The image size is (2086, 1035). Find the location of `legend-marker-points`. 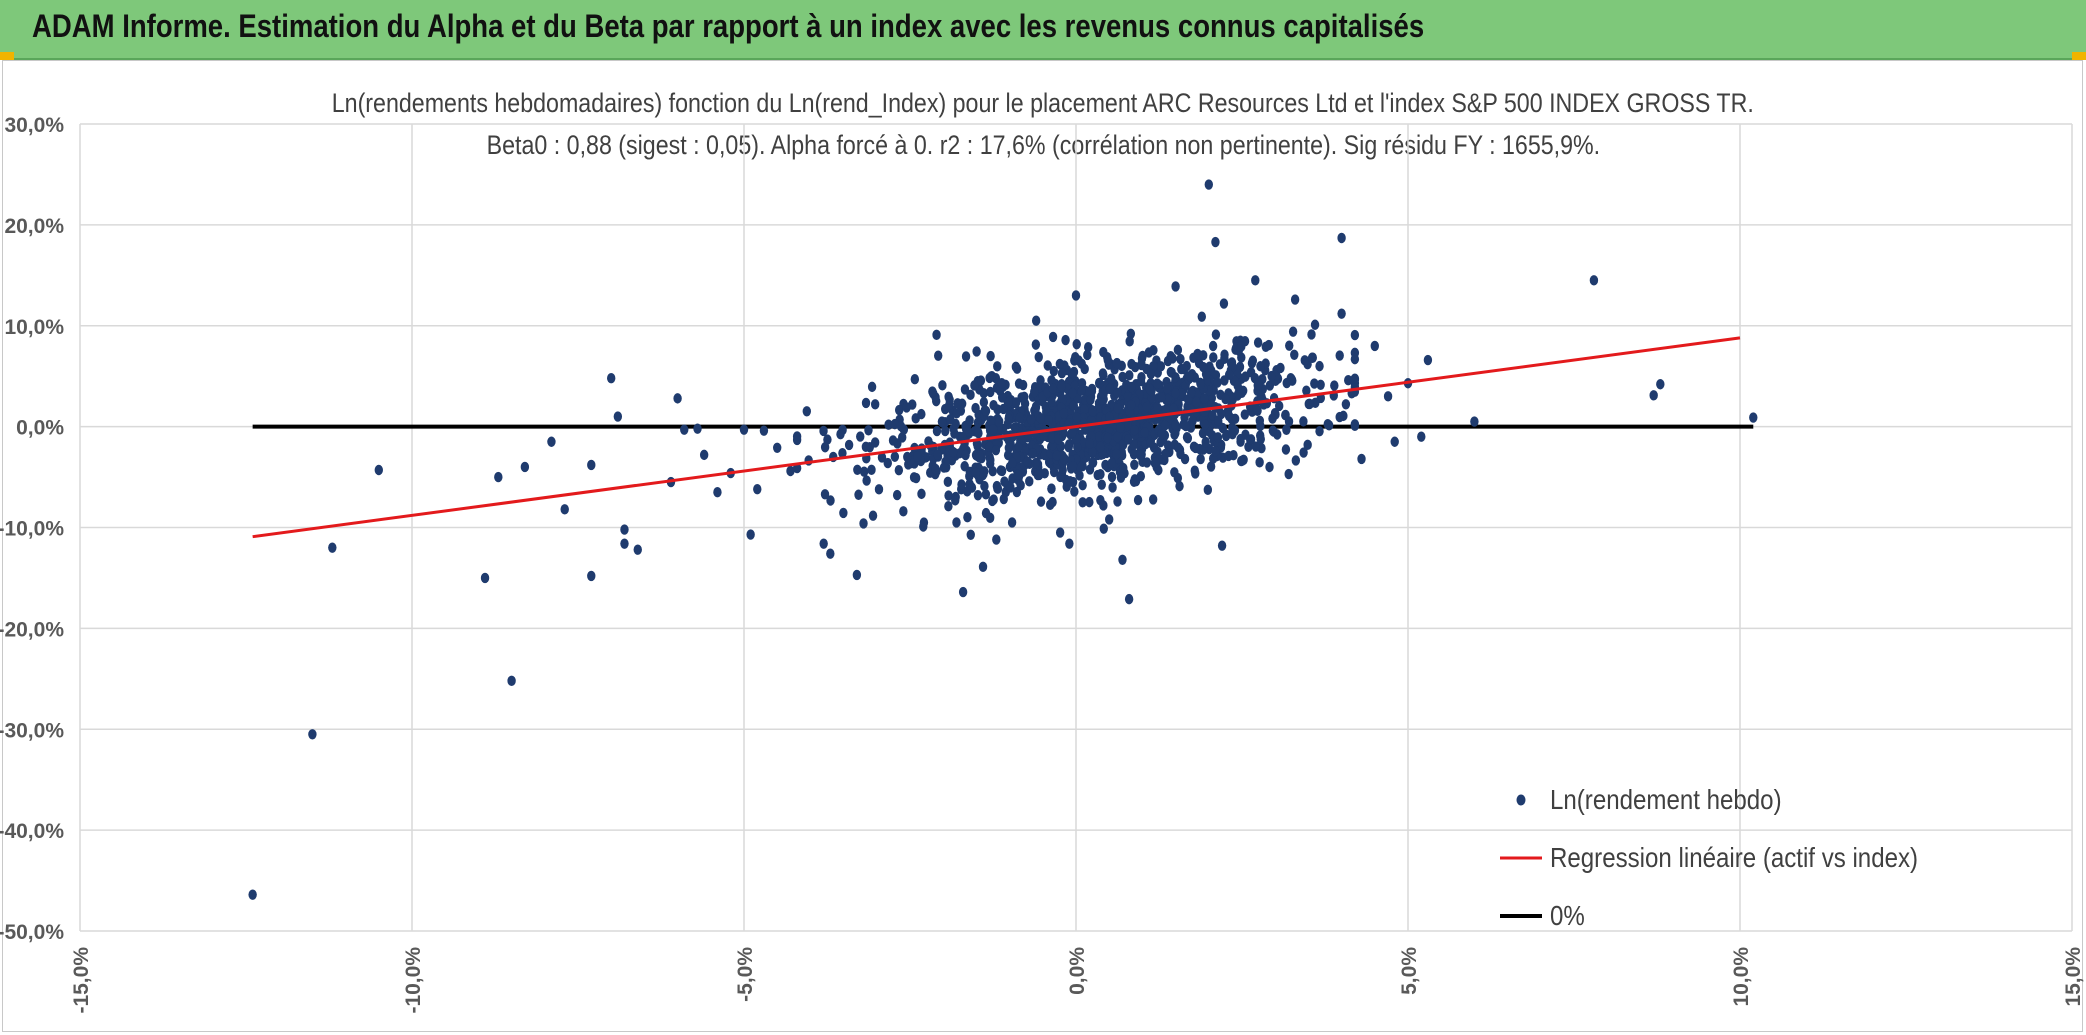

legend-marker-points is located at coordinates (1521, 800).